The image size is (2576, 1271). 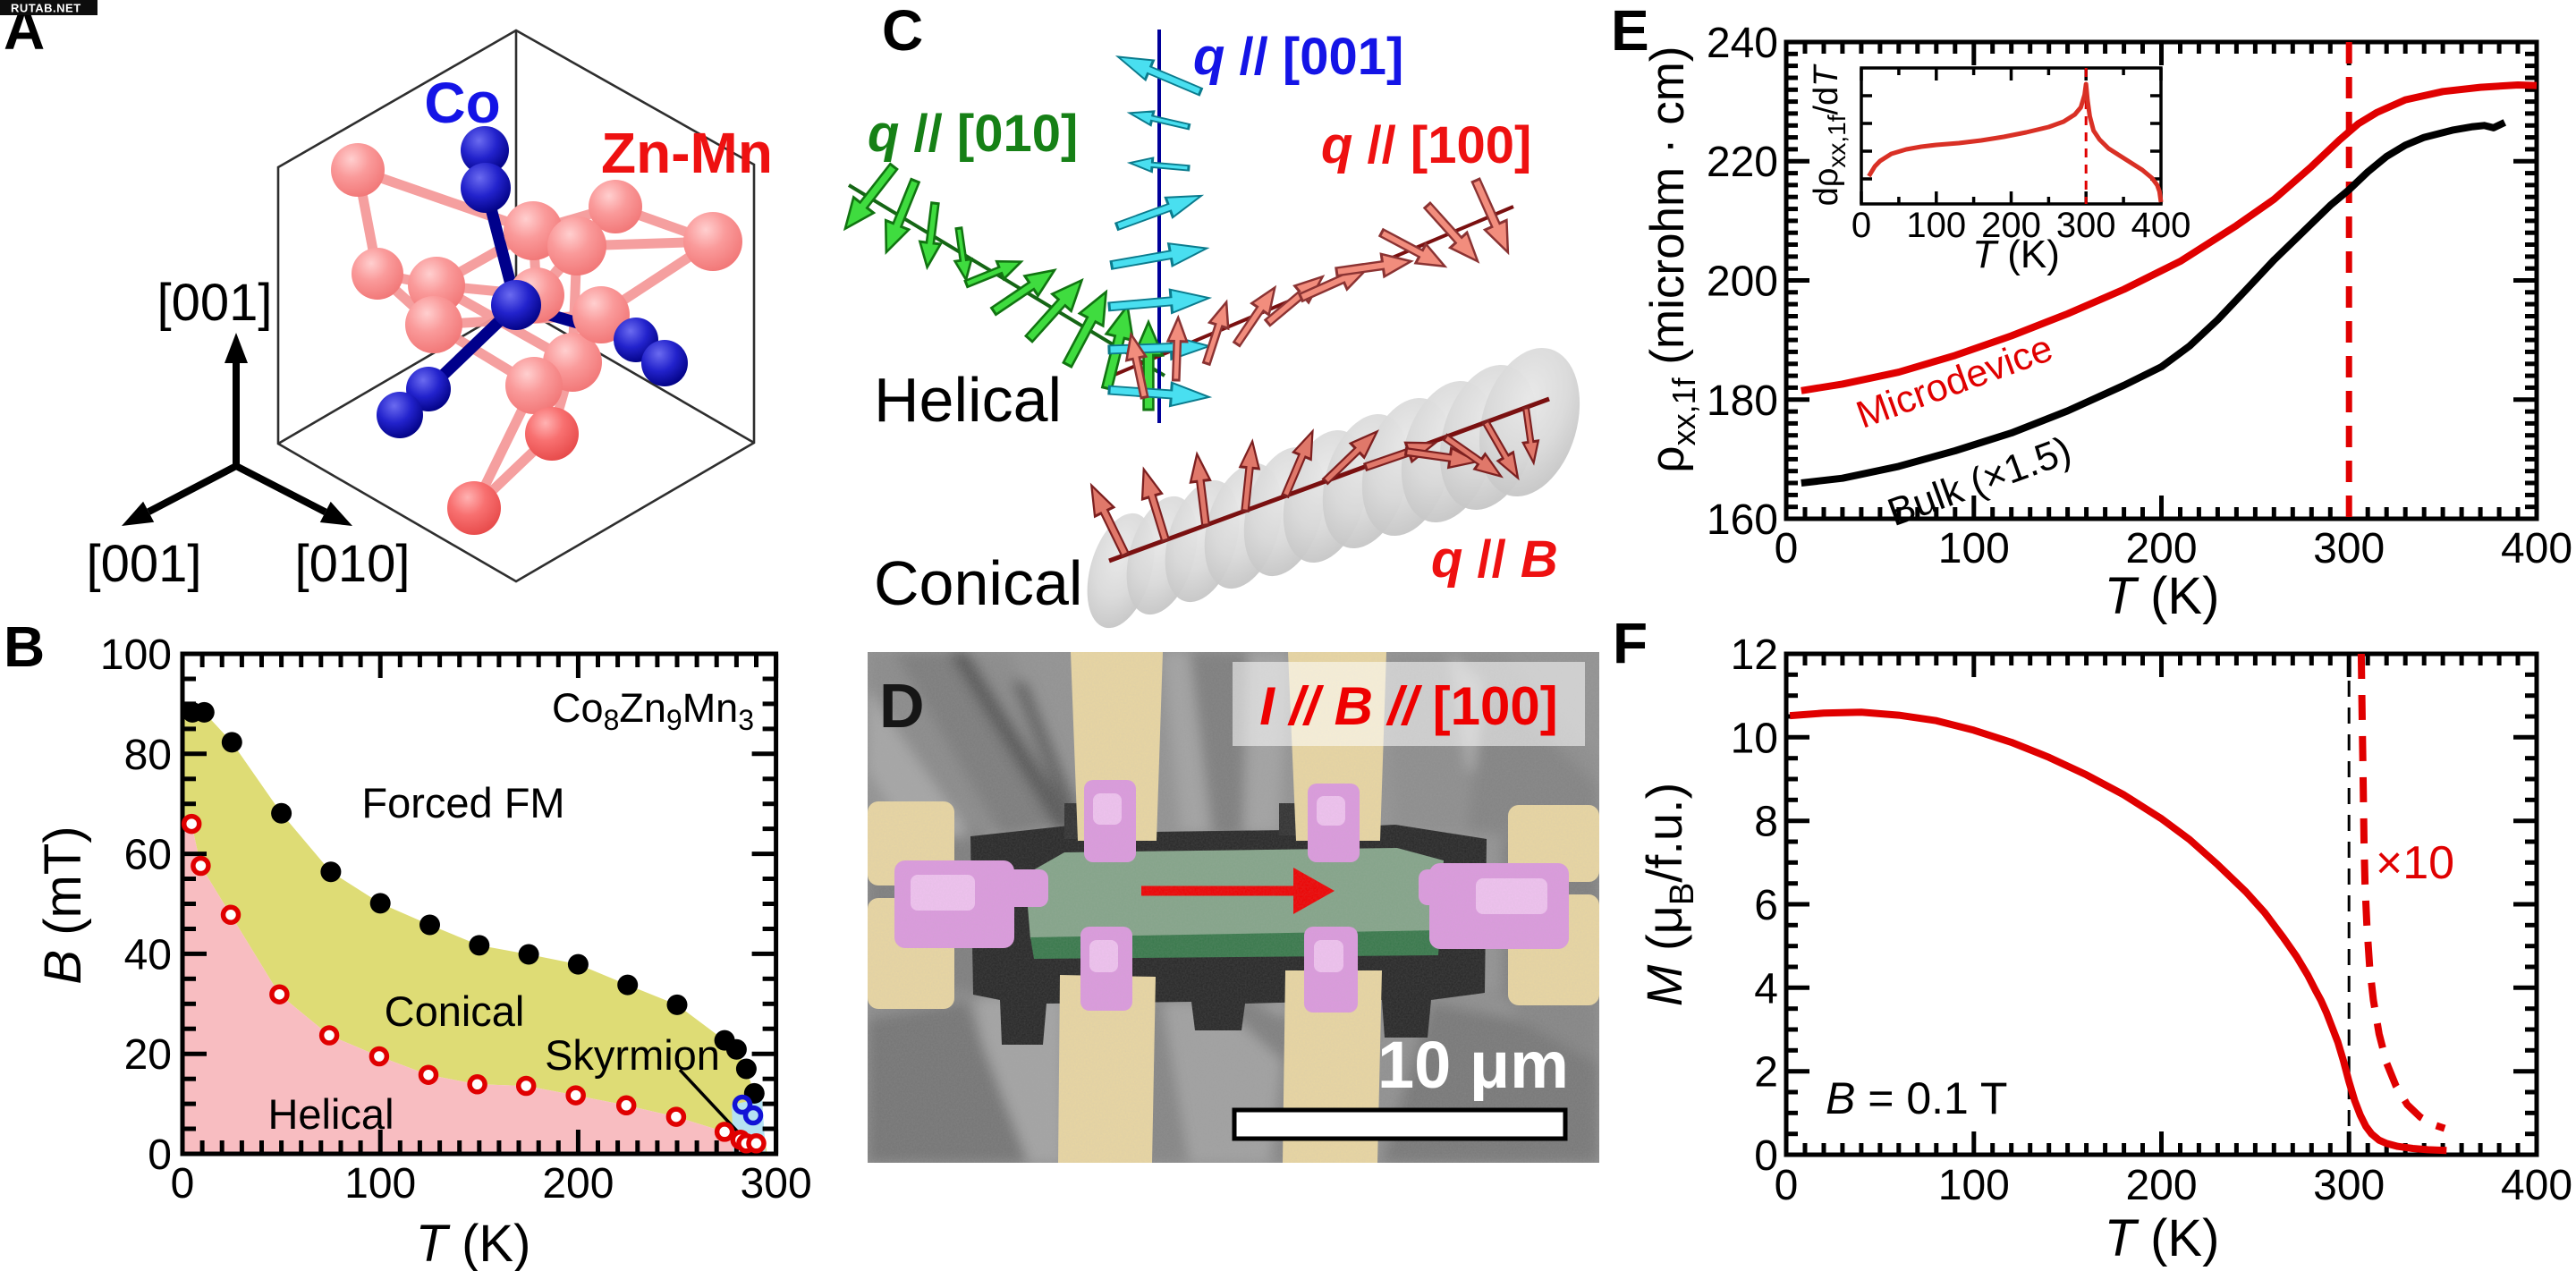 What do you see at coordinates (148, 1055) in the screenshot?
I see `svg-text: 20` at bounding box center [148, 1055].